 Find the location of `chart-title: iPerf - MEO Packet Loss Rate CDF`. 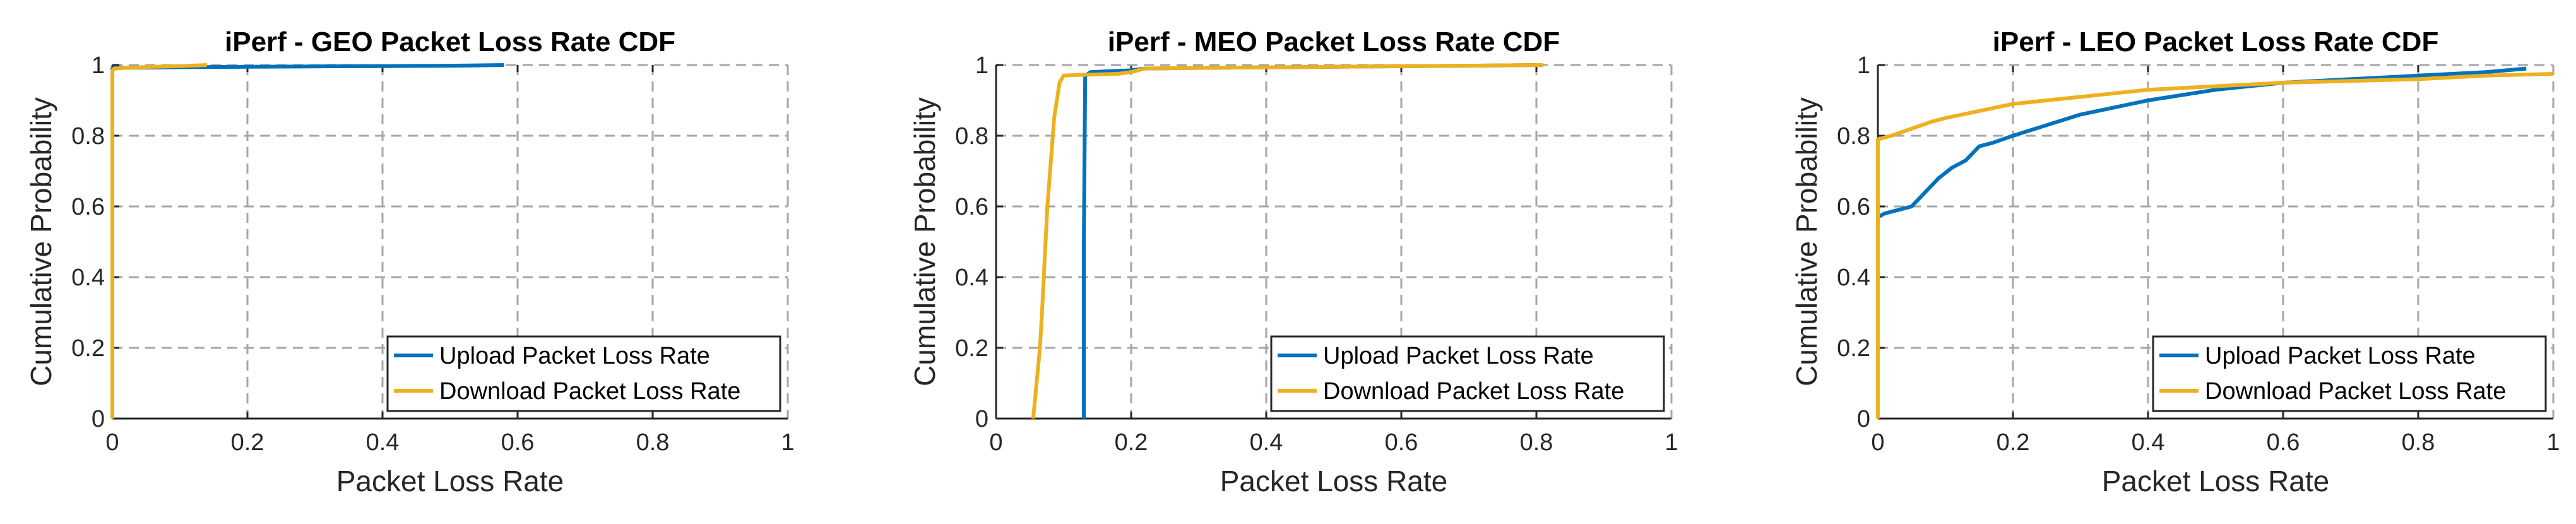

chart-title: iPerf - MEO Packet Loss Rate CDF is located at coordinates (1334, 42).